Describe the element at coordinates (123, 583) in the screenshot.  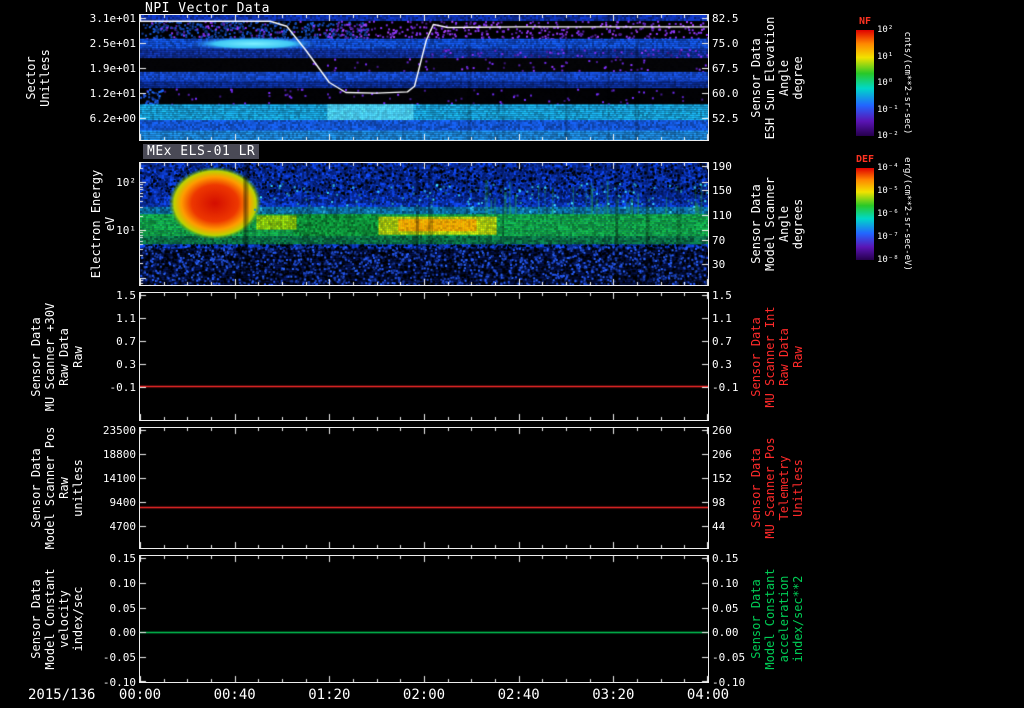
I see `y-axis-tick-label-left: 0.10` at that location.